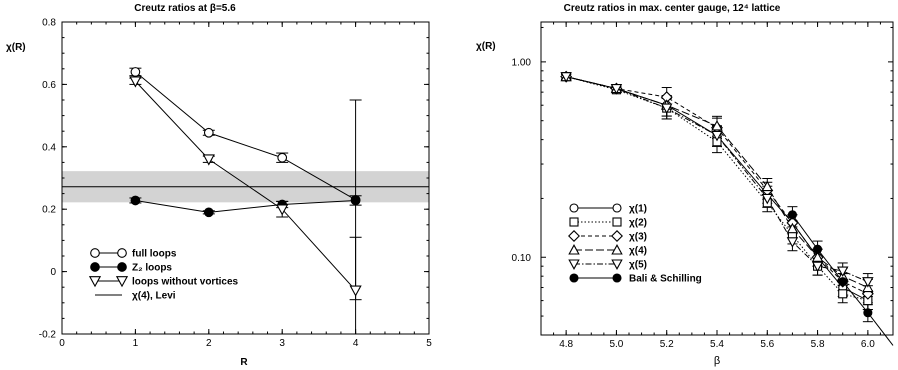  What do you see at coordinates (665, 279) in the screenshot?
I see `right-legend-label: Bali & Schilling` at bounding box center [665, 279].